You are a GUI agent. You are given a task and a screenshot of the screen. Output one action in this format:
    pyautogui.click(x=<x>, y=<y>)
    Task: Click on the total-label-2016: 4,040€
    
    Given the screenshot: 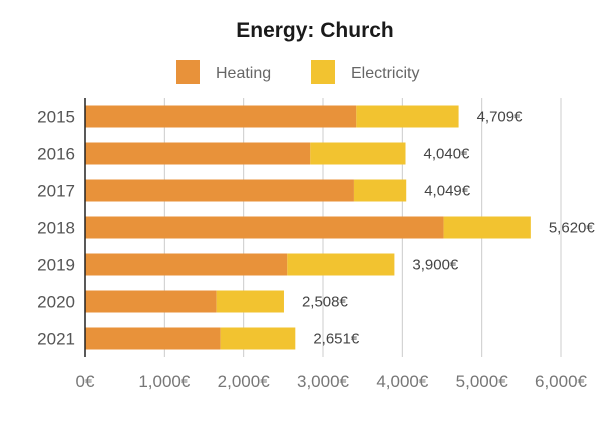 What is the action you would take?
    pyautogui.click(x=447, y=154)
    